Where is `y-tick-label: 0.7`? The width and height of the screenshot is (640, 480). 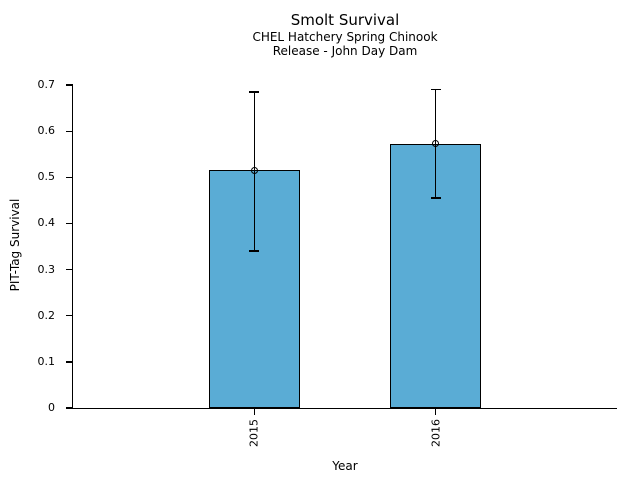 y-tick-label: 0.7 is located at coordinates (46, 84).